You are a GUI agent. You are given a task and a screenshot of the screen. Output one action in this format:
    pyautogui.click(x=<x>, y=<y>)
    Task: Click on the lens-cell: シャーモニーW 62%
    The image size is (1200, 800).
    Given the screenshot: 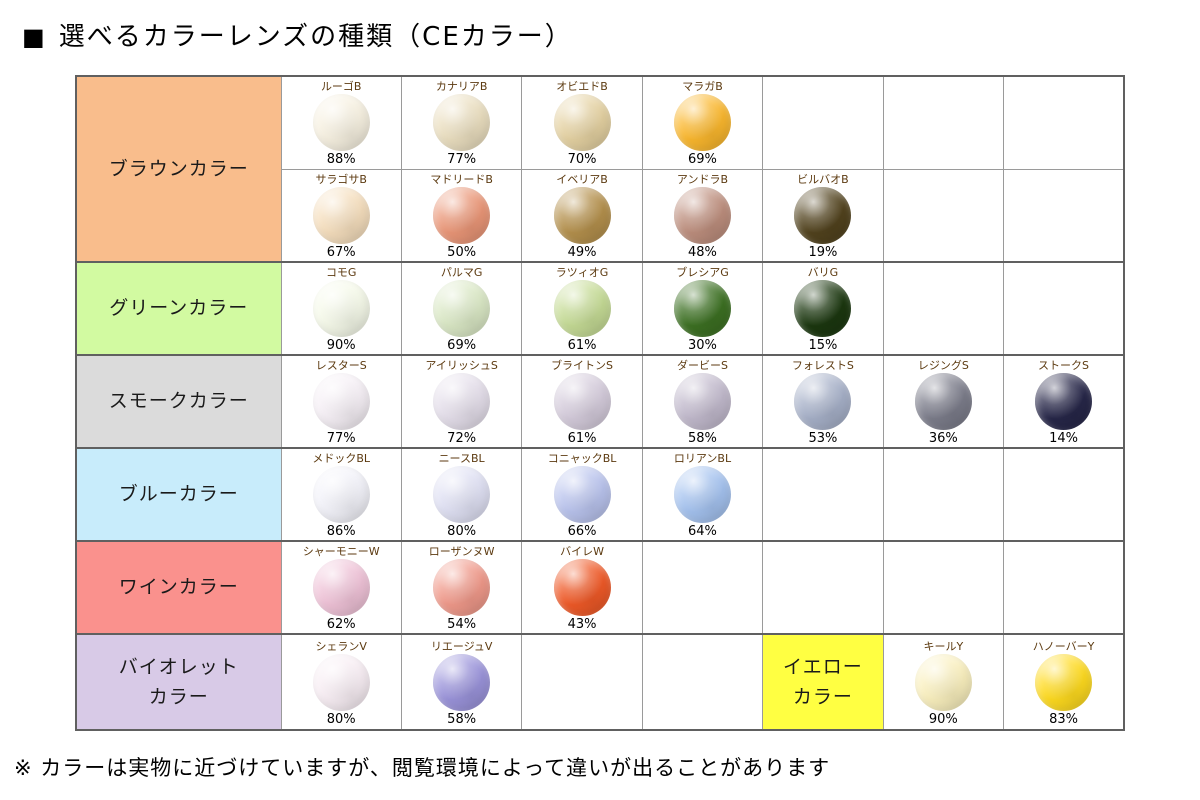 What is the action you would take?
    pyautogui.click(x=341, y=587)
    